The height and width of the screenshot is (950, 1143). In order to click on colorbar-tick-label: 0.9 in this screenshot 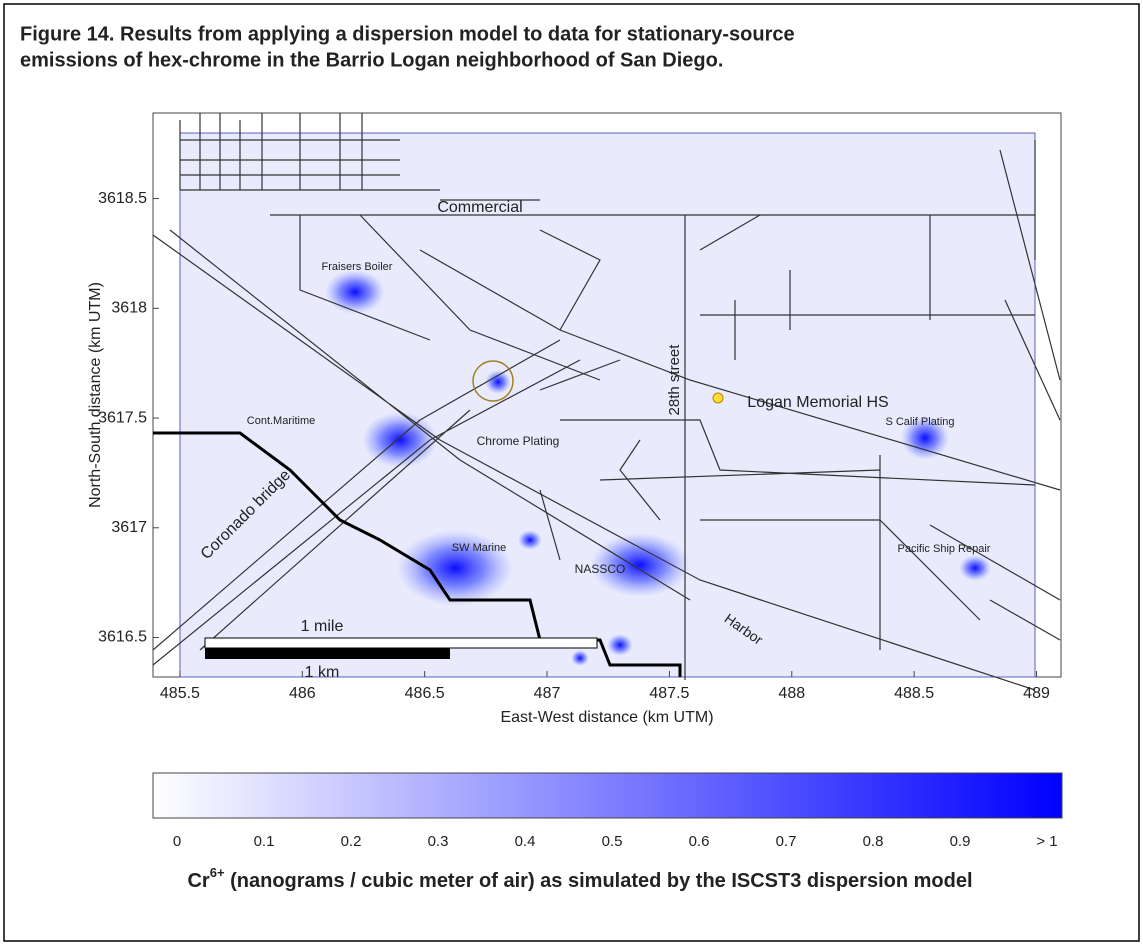, I will do `click(960, 841)`.